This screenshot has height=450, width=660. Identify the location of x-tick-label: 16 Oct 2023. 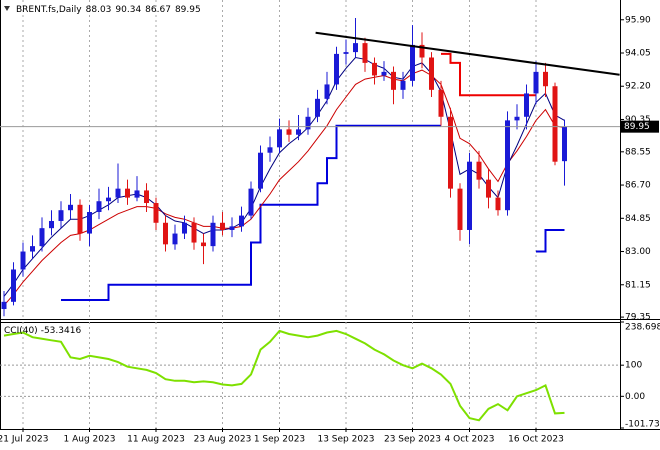
(536, 440).